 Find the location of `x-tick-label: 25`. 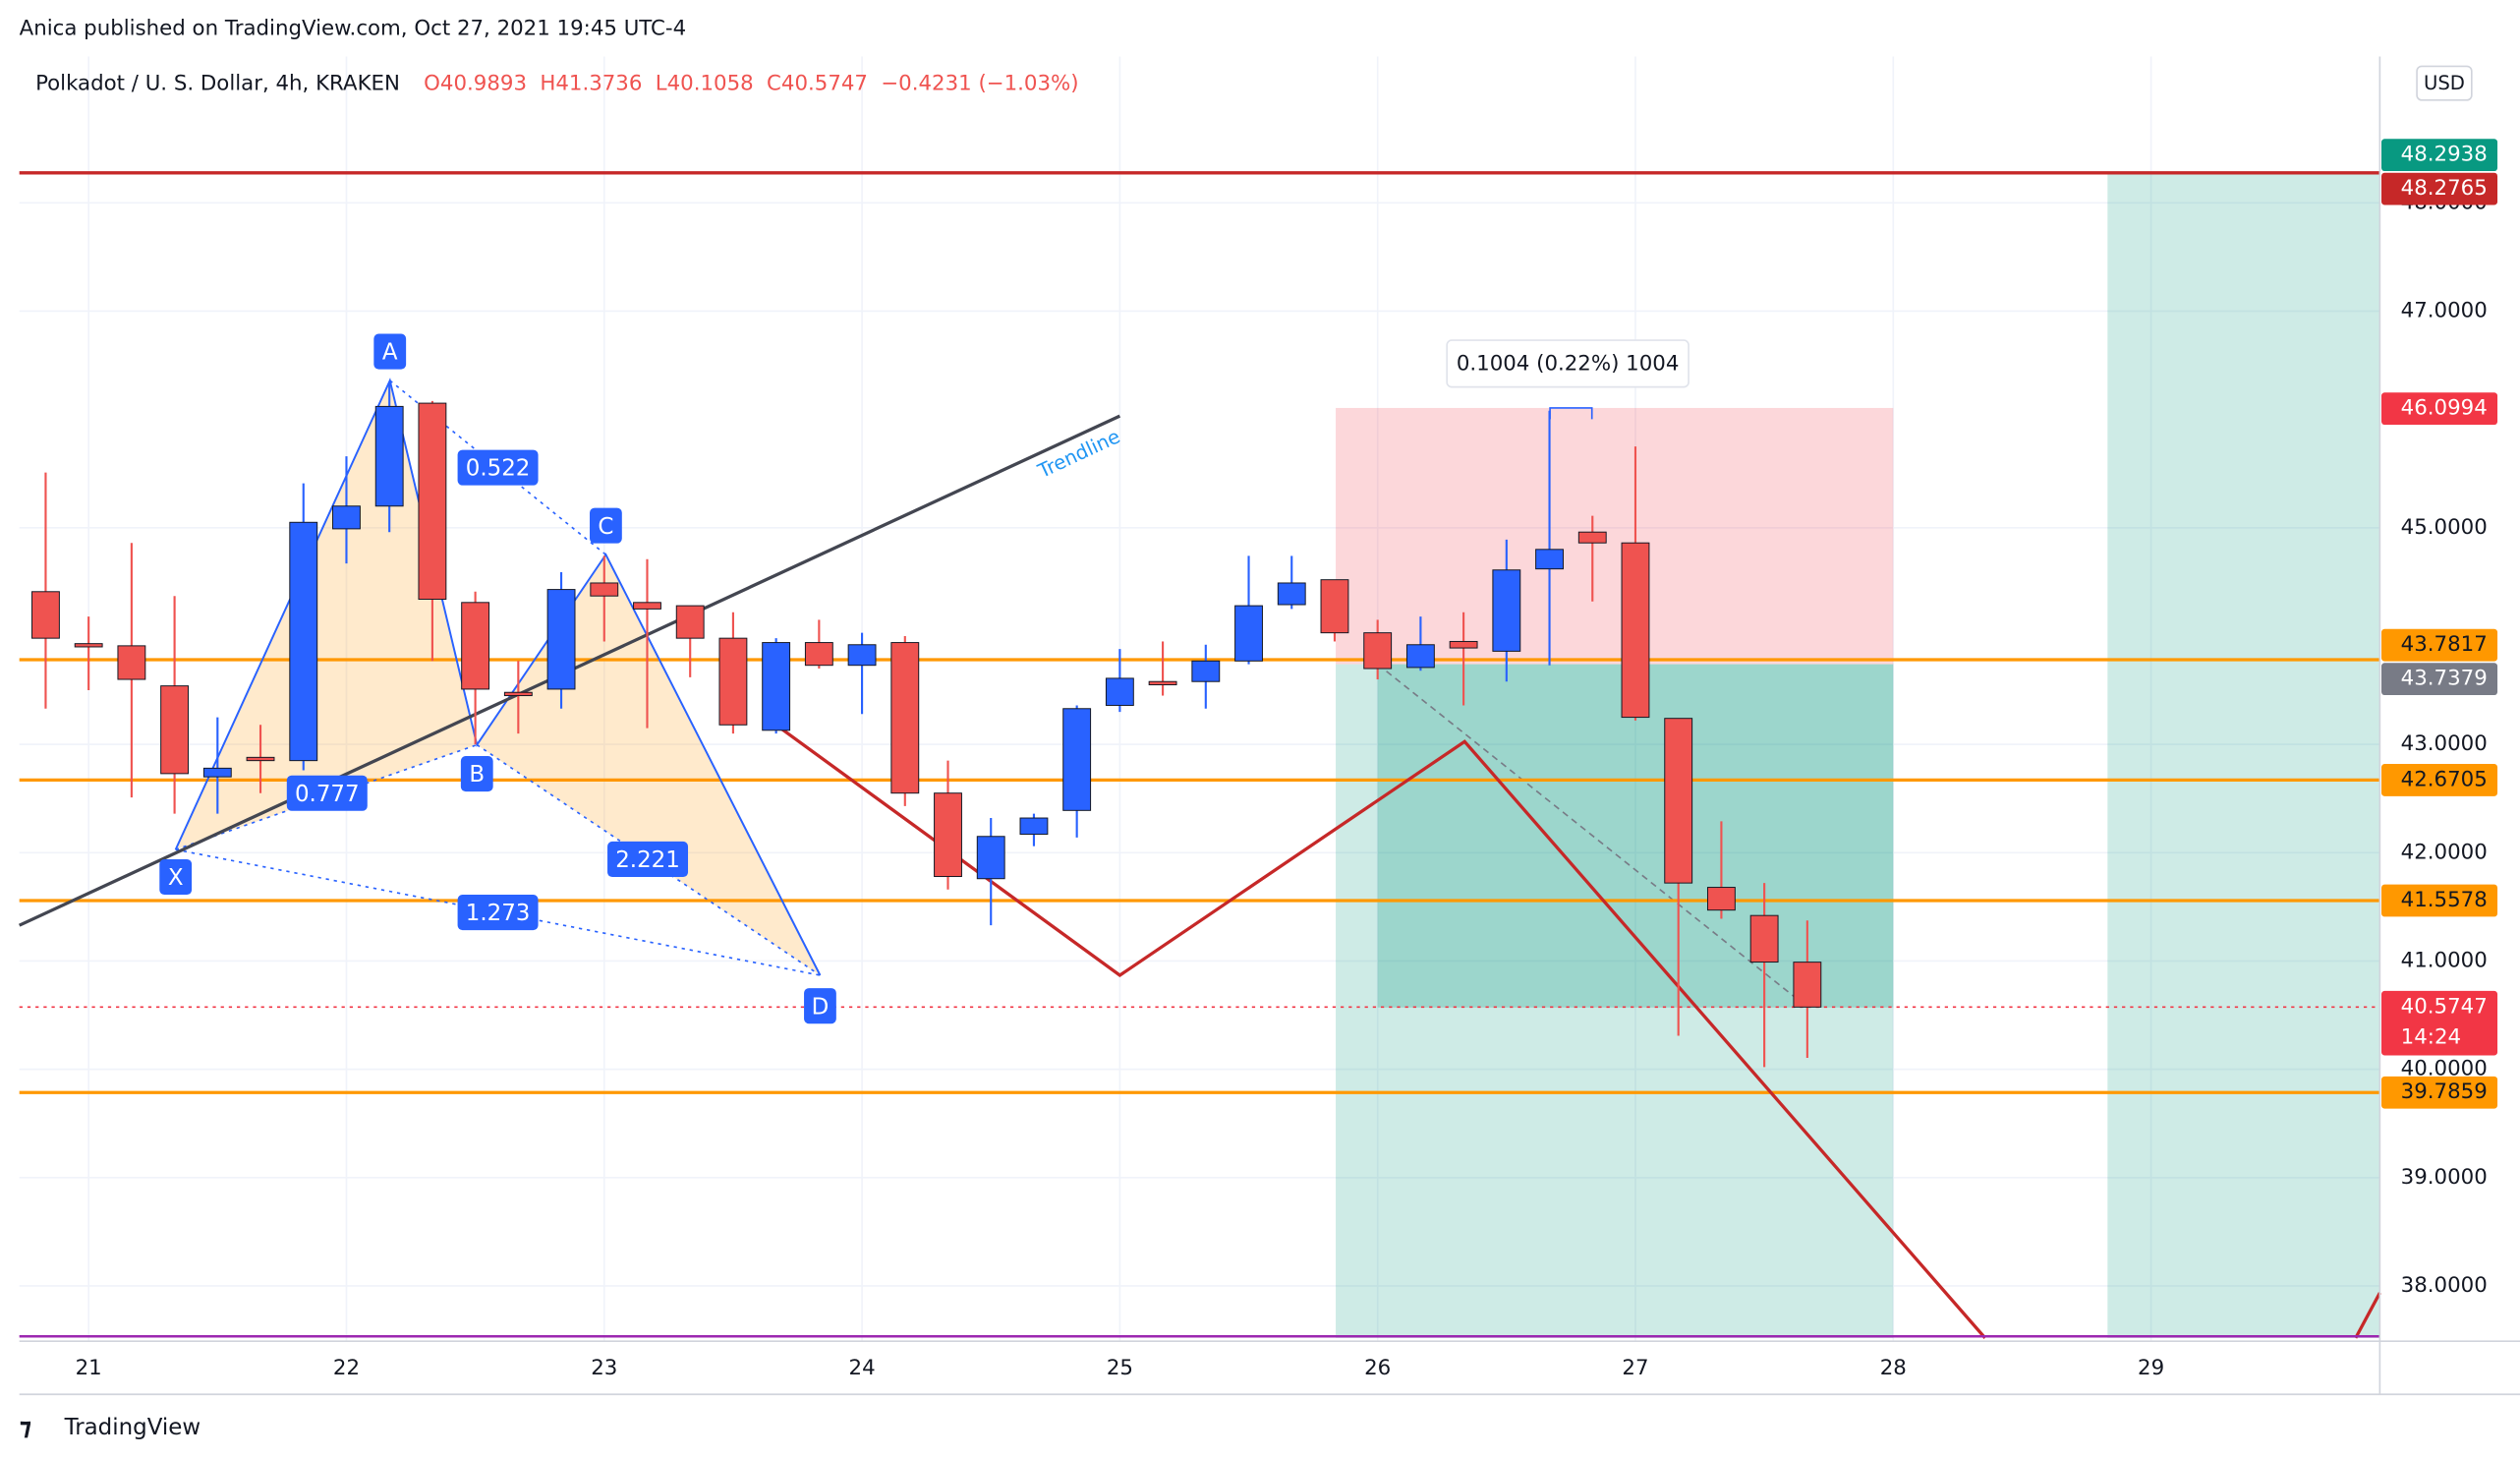

x-tick-label: 25 is located at coordinates (1120, 1368).